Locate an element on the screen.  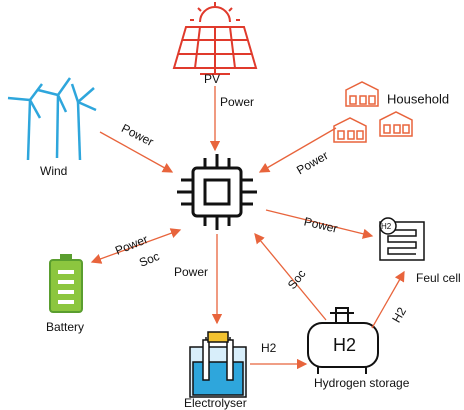
storage-icon is located at coordinates (343, 340).